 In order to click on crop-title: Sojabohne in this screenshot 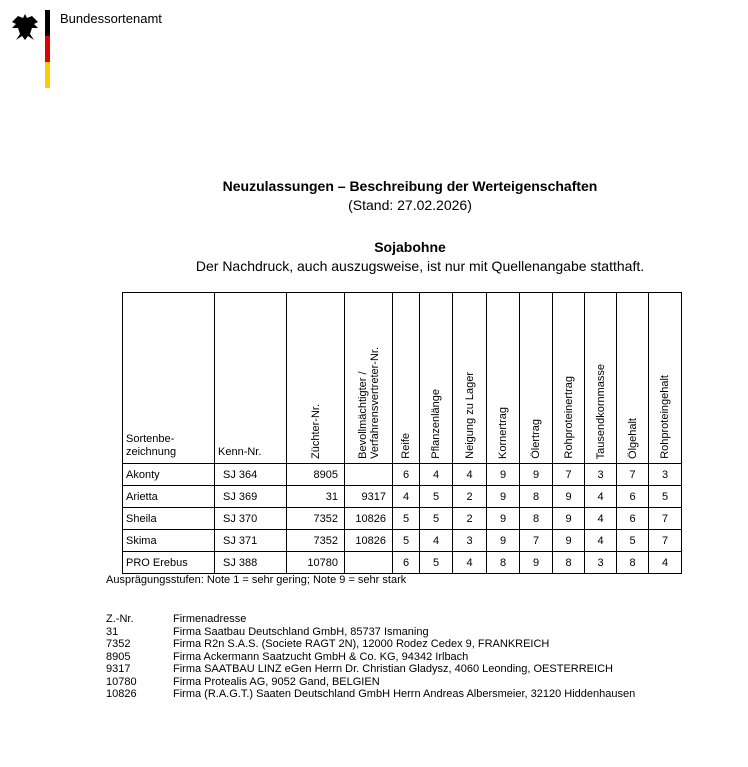, I will do `click(410, 247)`.